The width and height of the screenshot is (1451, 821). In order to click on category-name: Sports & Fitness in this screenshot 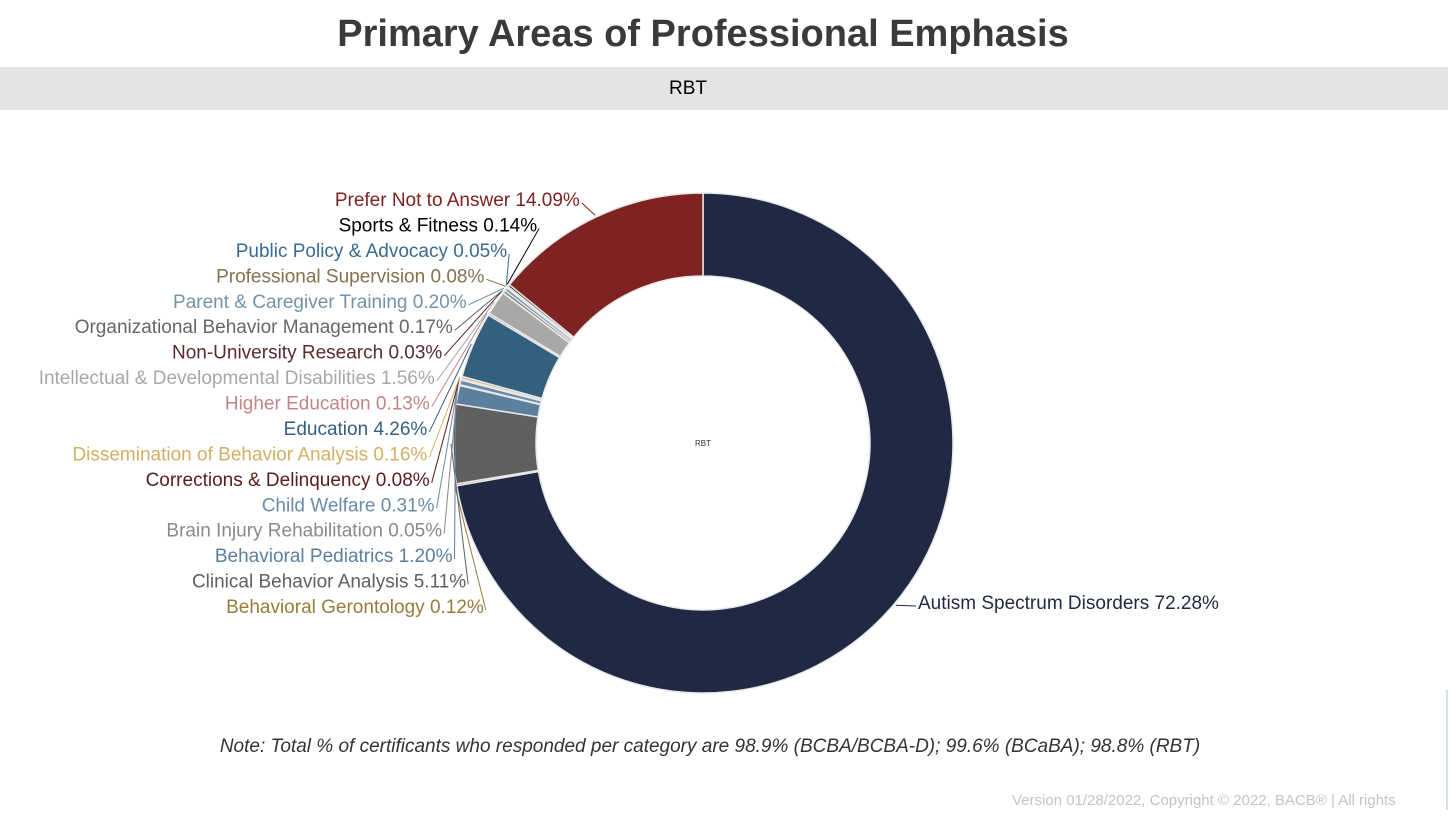, I will do `click(408, 225)`.